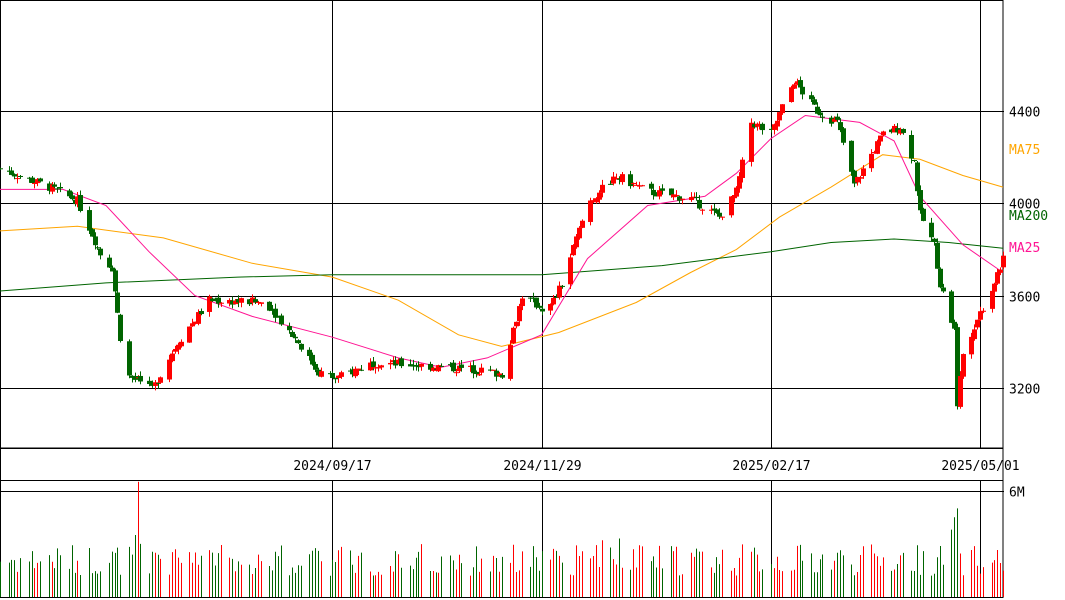  I want to click on ma25-label: MA25, so click(1024, 248).